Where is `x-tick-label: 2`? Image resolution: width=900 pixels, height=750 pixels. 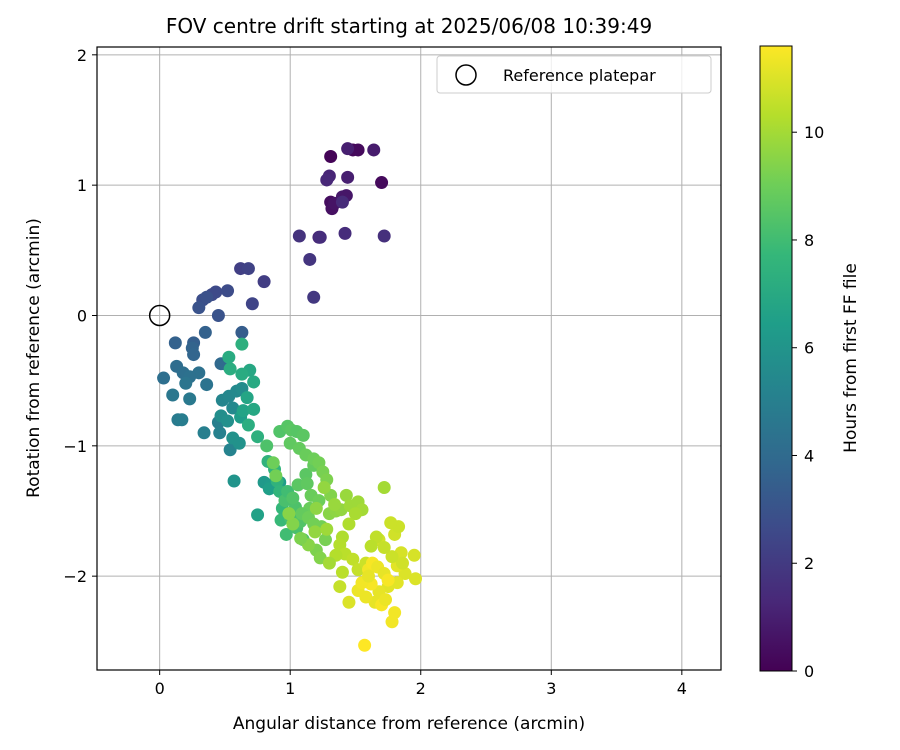 x-tick-label: 2 is located at coordinates (421, 688).